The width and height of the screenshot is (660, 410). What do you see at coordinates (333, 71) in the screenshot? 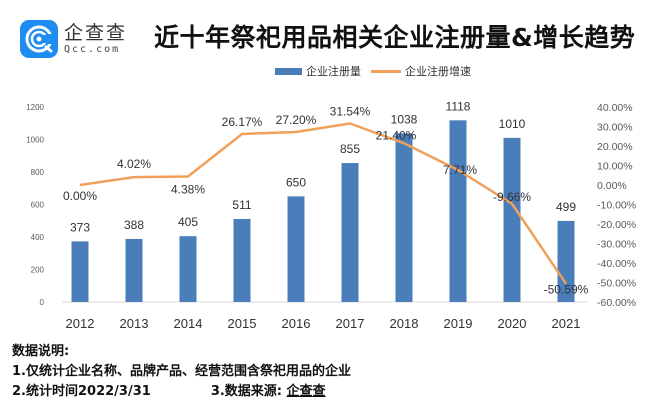
I see `legend-bar-label: 企业注册量` at bounding box center [333, 71].